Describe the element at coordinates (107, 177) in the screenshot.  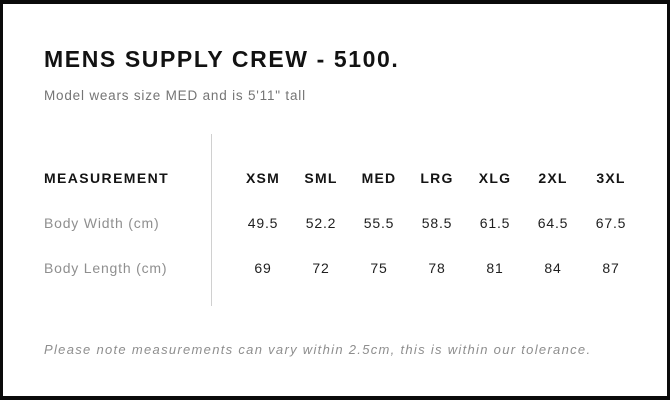
I see `measurement-header: MEASUREMENT` at that location.